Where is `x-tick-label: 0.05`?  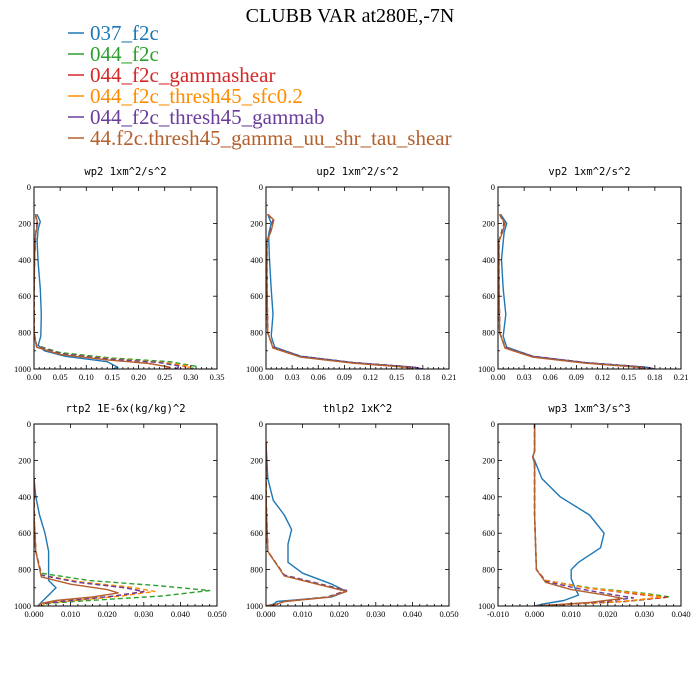
x-tick-label: 0.05 is located at coordinates (60, 377).